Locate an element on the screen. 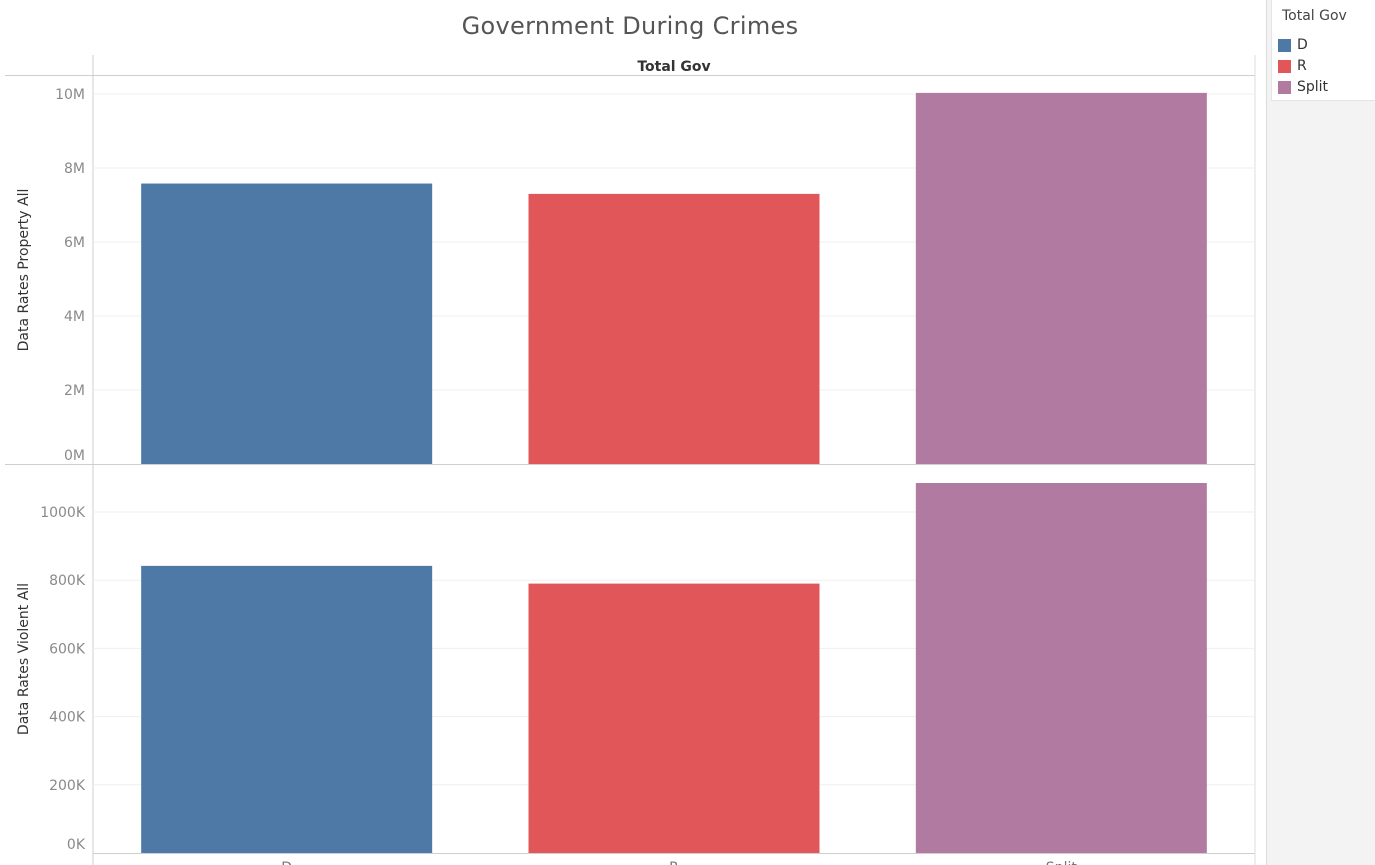  legend-label-split: Split is located at coordinates (1313, 87).